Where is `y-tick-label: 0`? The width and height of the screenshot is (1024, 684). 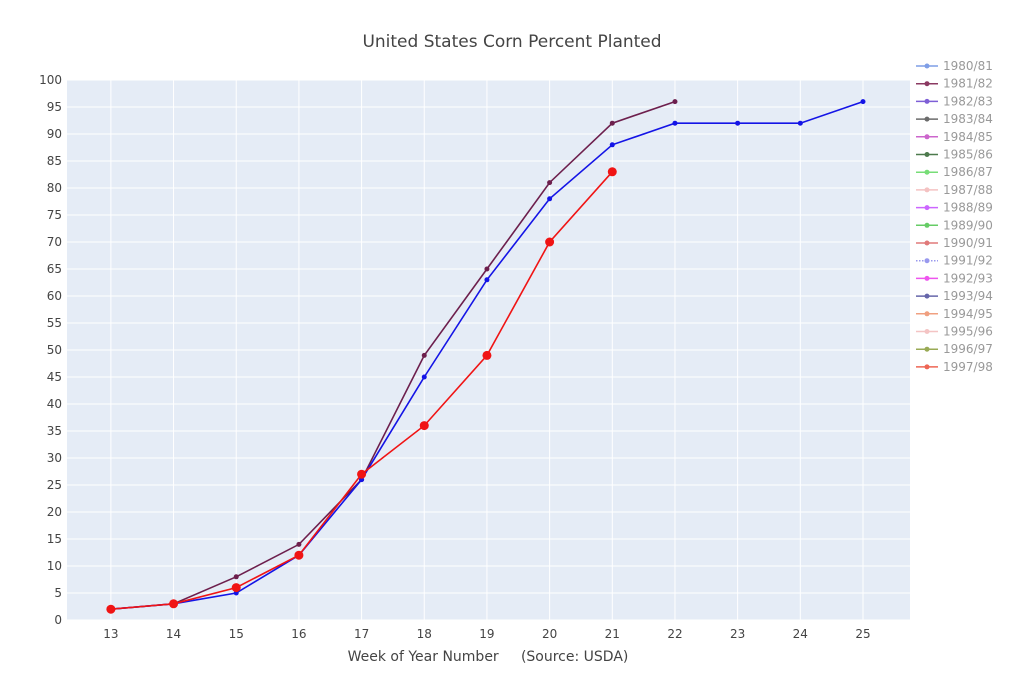
y-tick-label: 0 is located at coordinates (58, 620).